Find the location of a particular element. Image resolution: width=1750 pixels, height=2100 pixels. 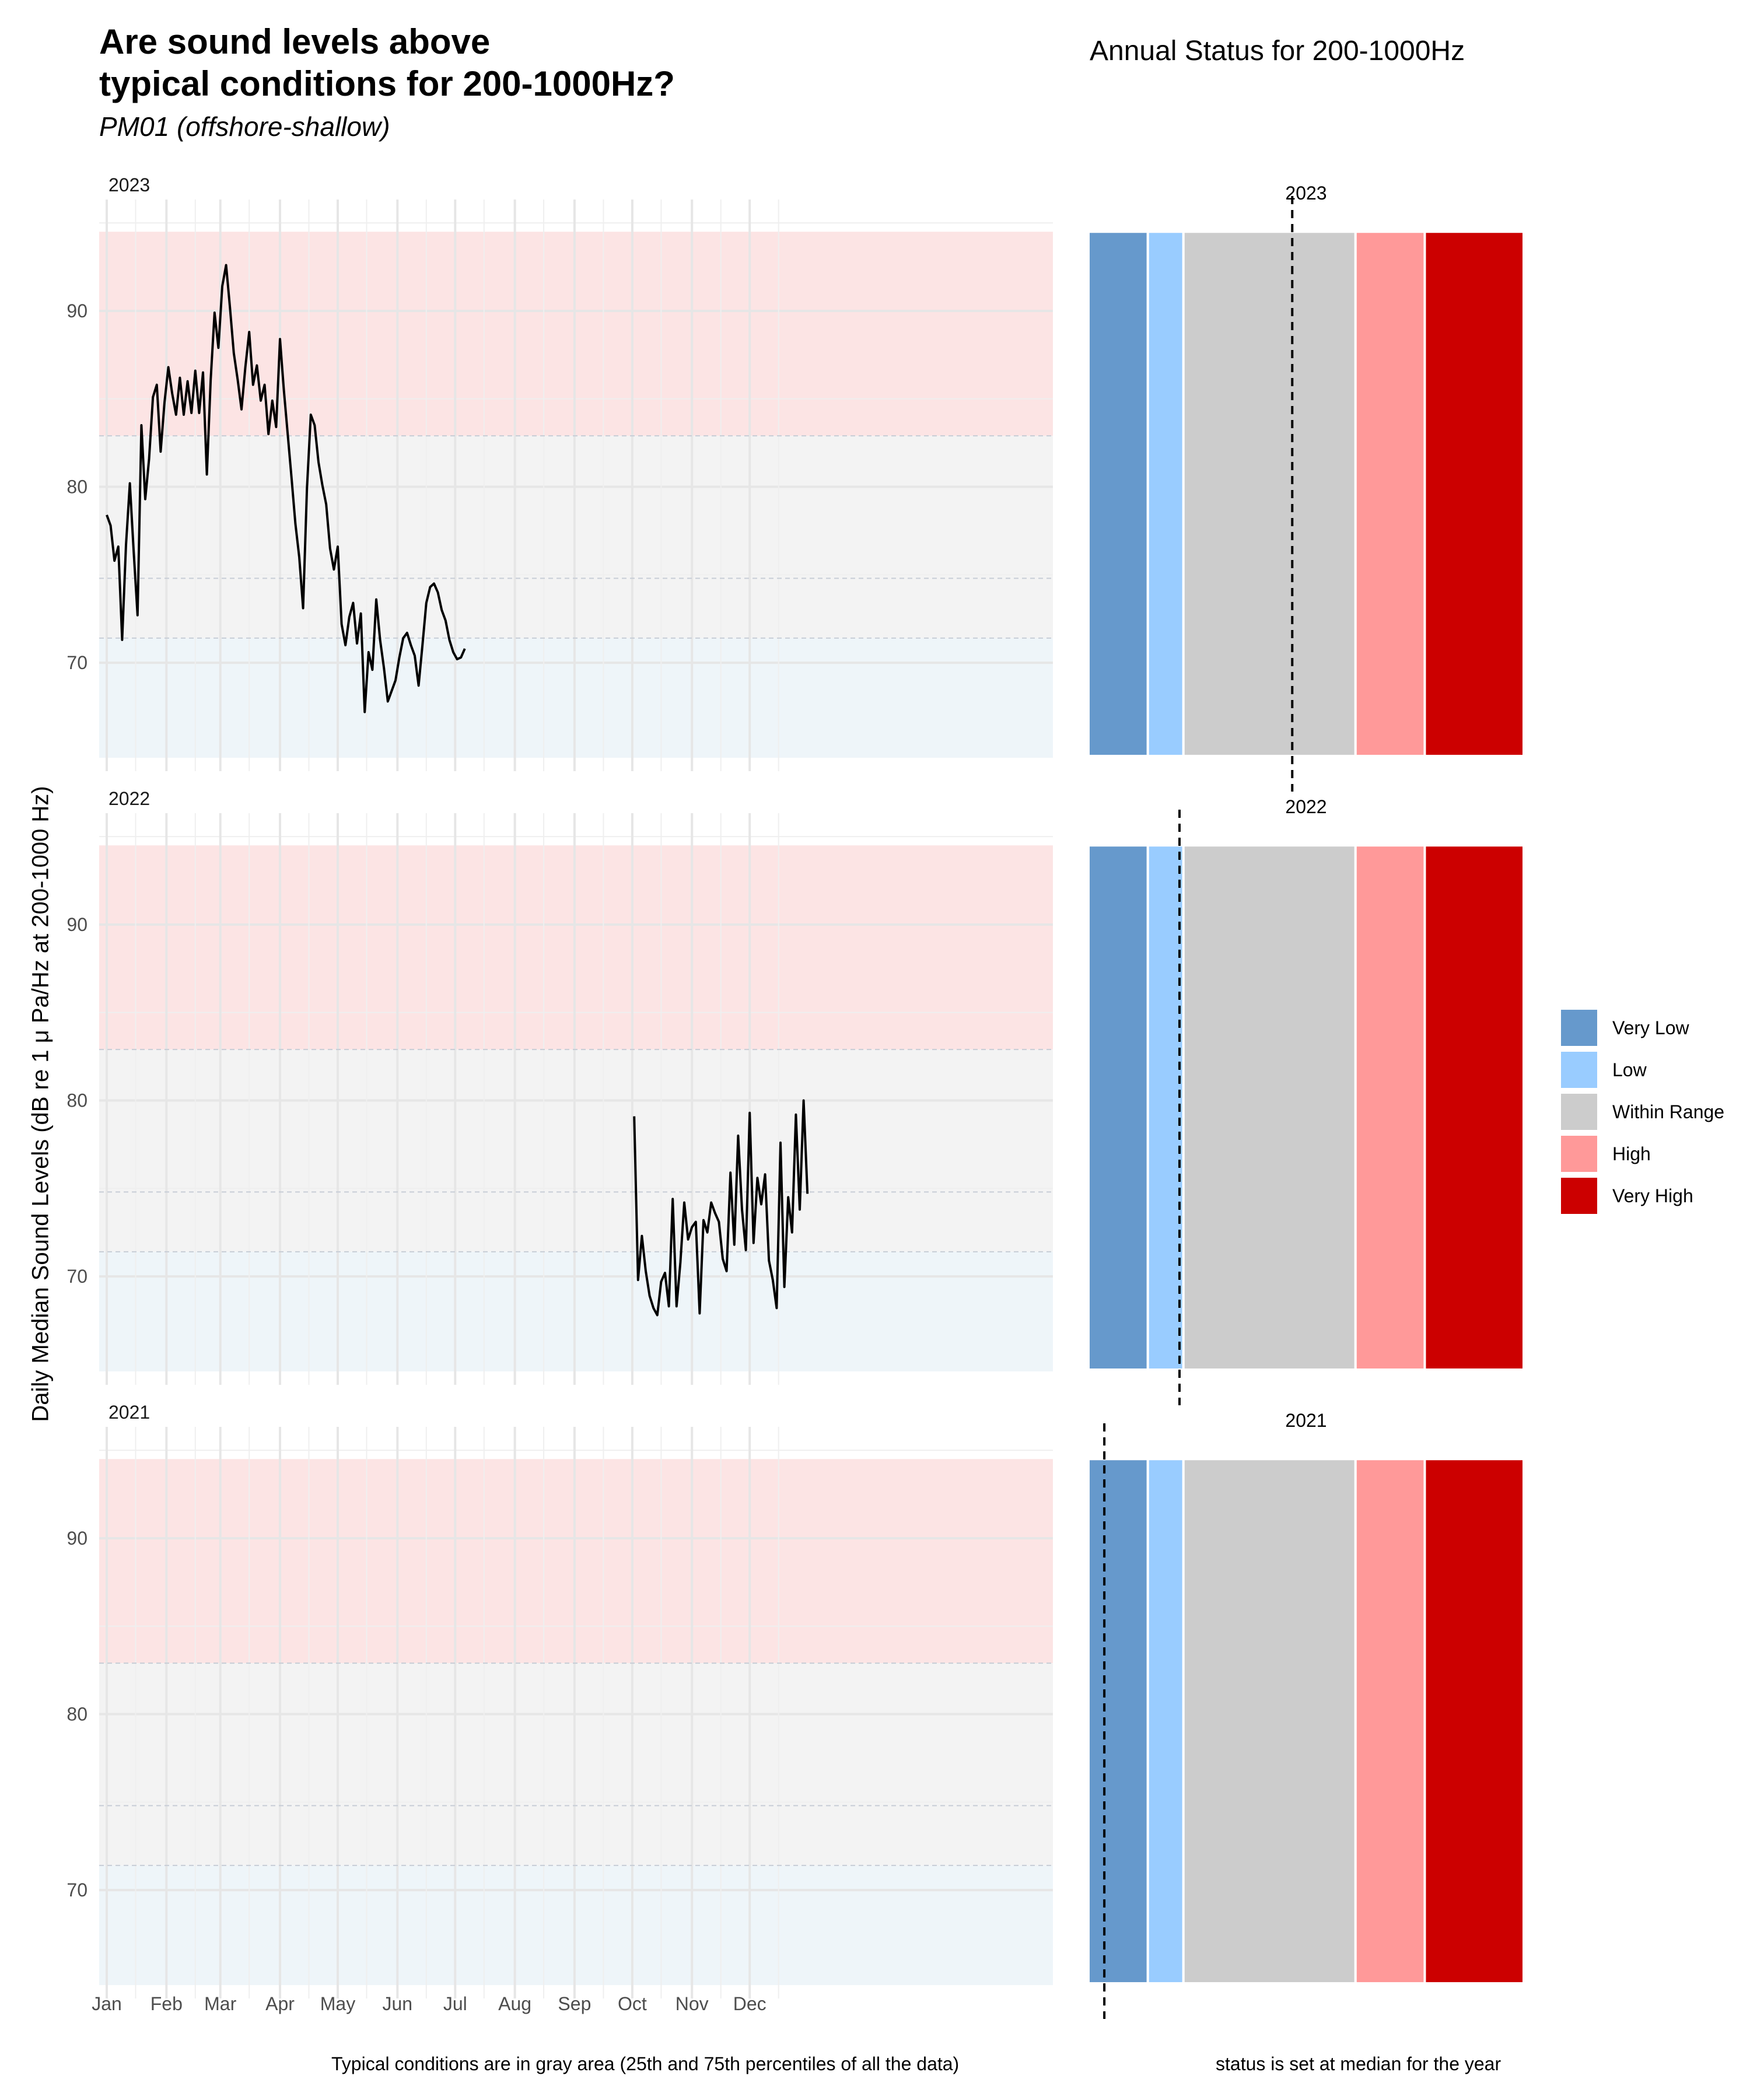

band-high-2022 is located at coordinates (576, 947).